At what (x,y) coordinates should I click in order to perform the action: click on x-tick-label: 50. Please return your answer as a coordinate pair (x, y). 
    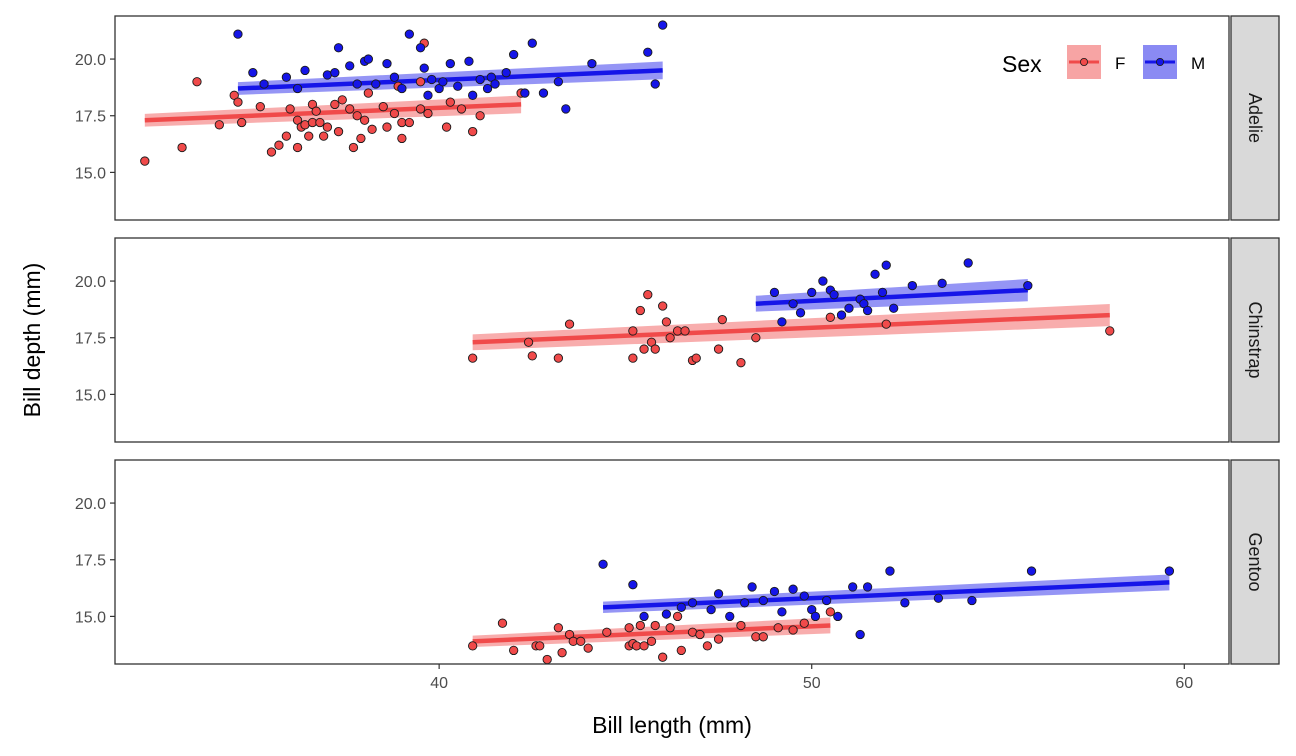
    Looking at the image, I should click on (812, 683).